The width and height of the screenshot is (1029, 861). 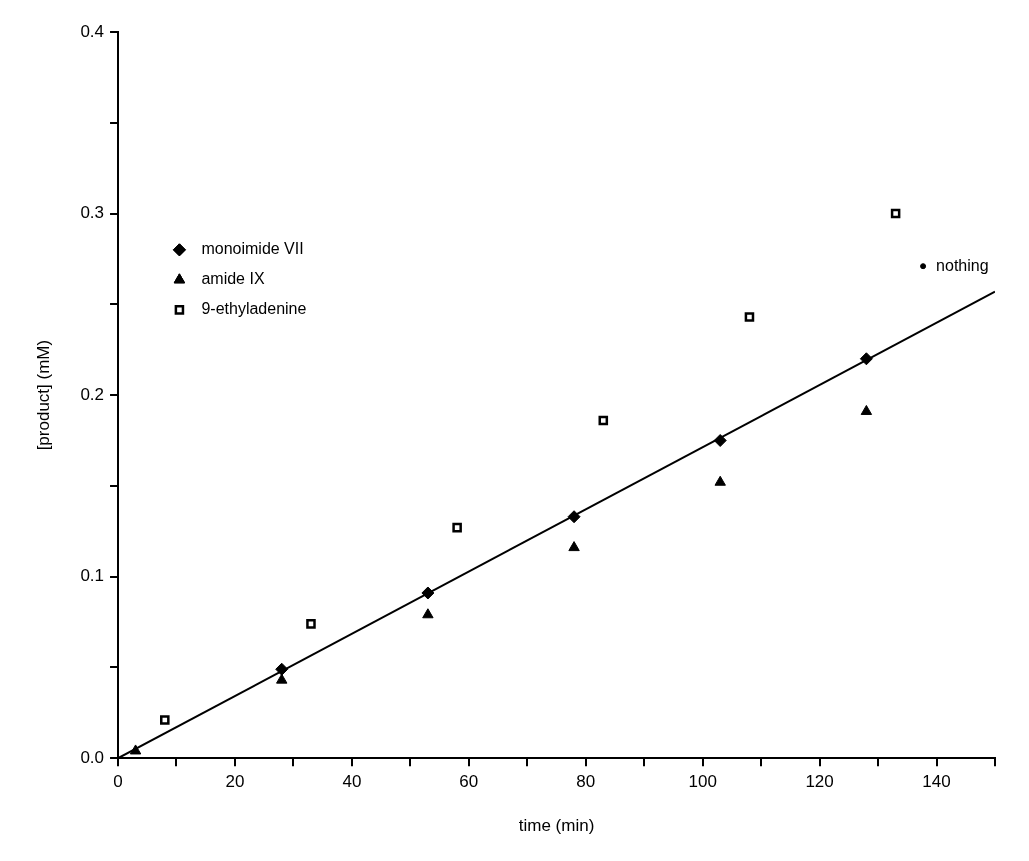 What do you see at coordinates (556, 826) in the screenshot?
I see `x-axis-title: time (min)` at bounding box center [556, 826].